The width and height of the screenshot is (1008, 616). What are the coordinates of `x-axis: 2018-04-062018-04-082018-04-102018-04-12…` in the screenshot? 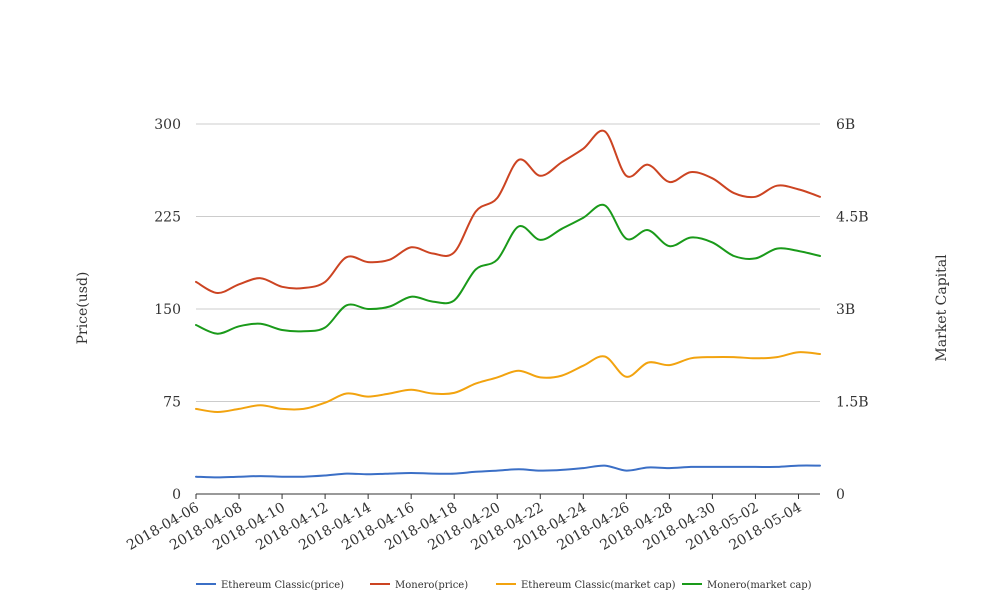 It's located at (472, 523).